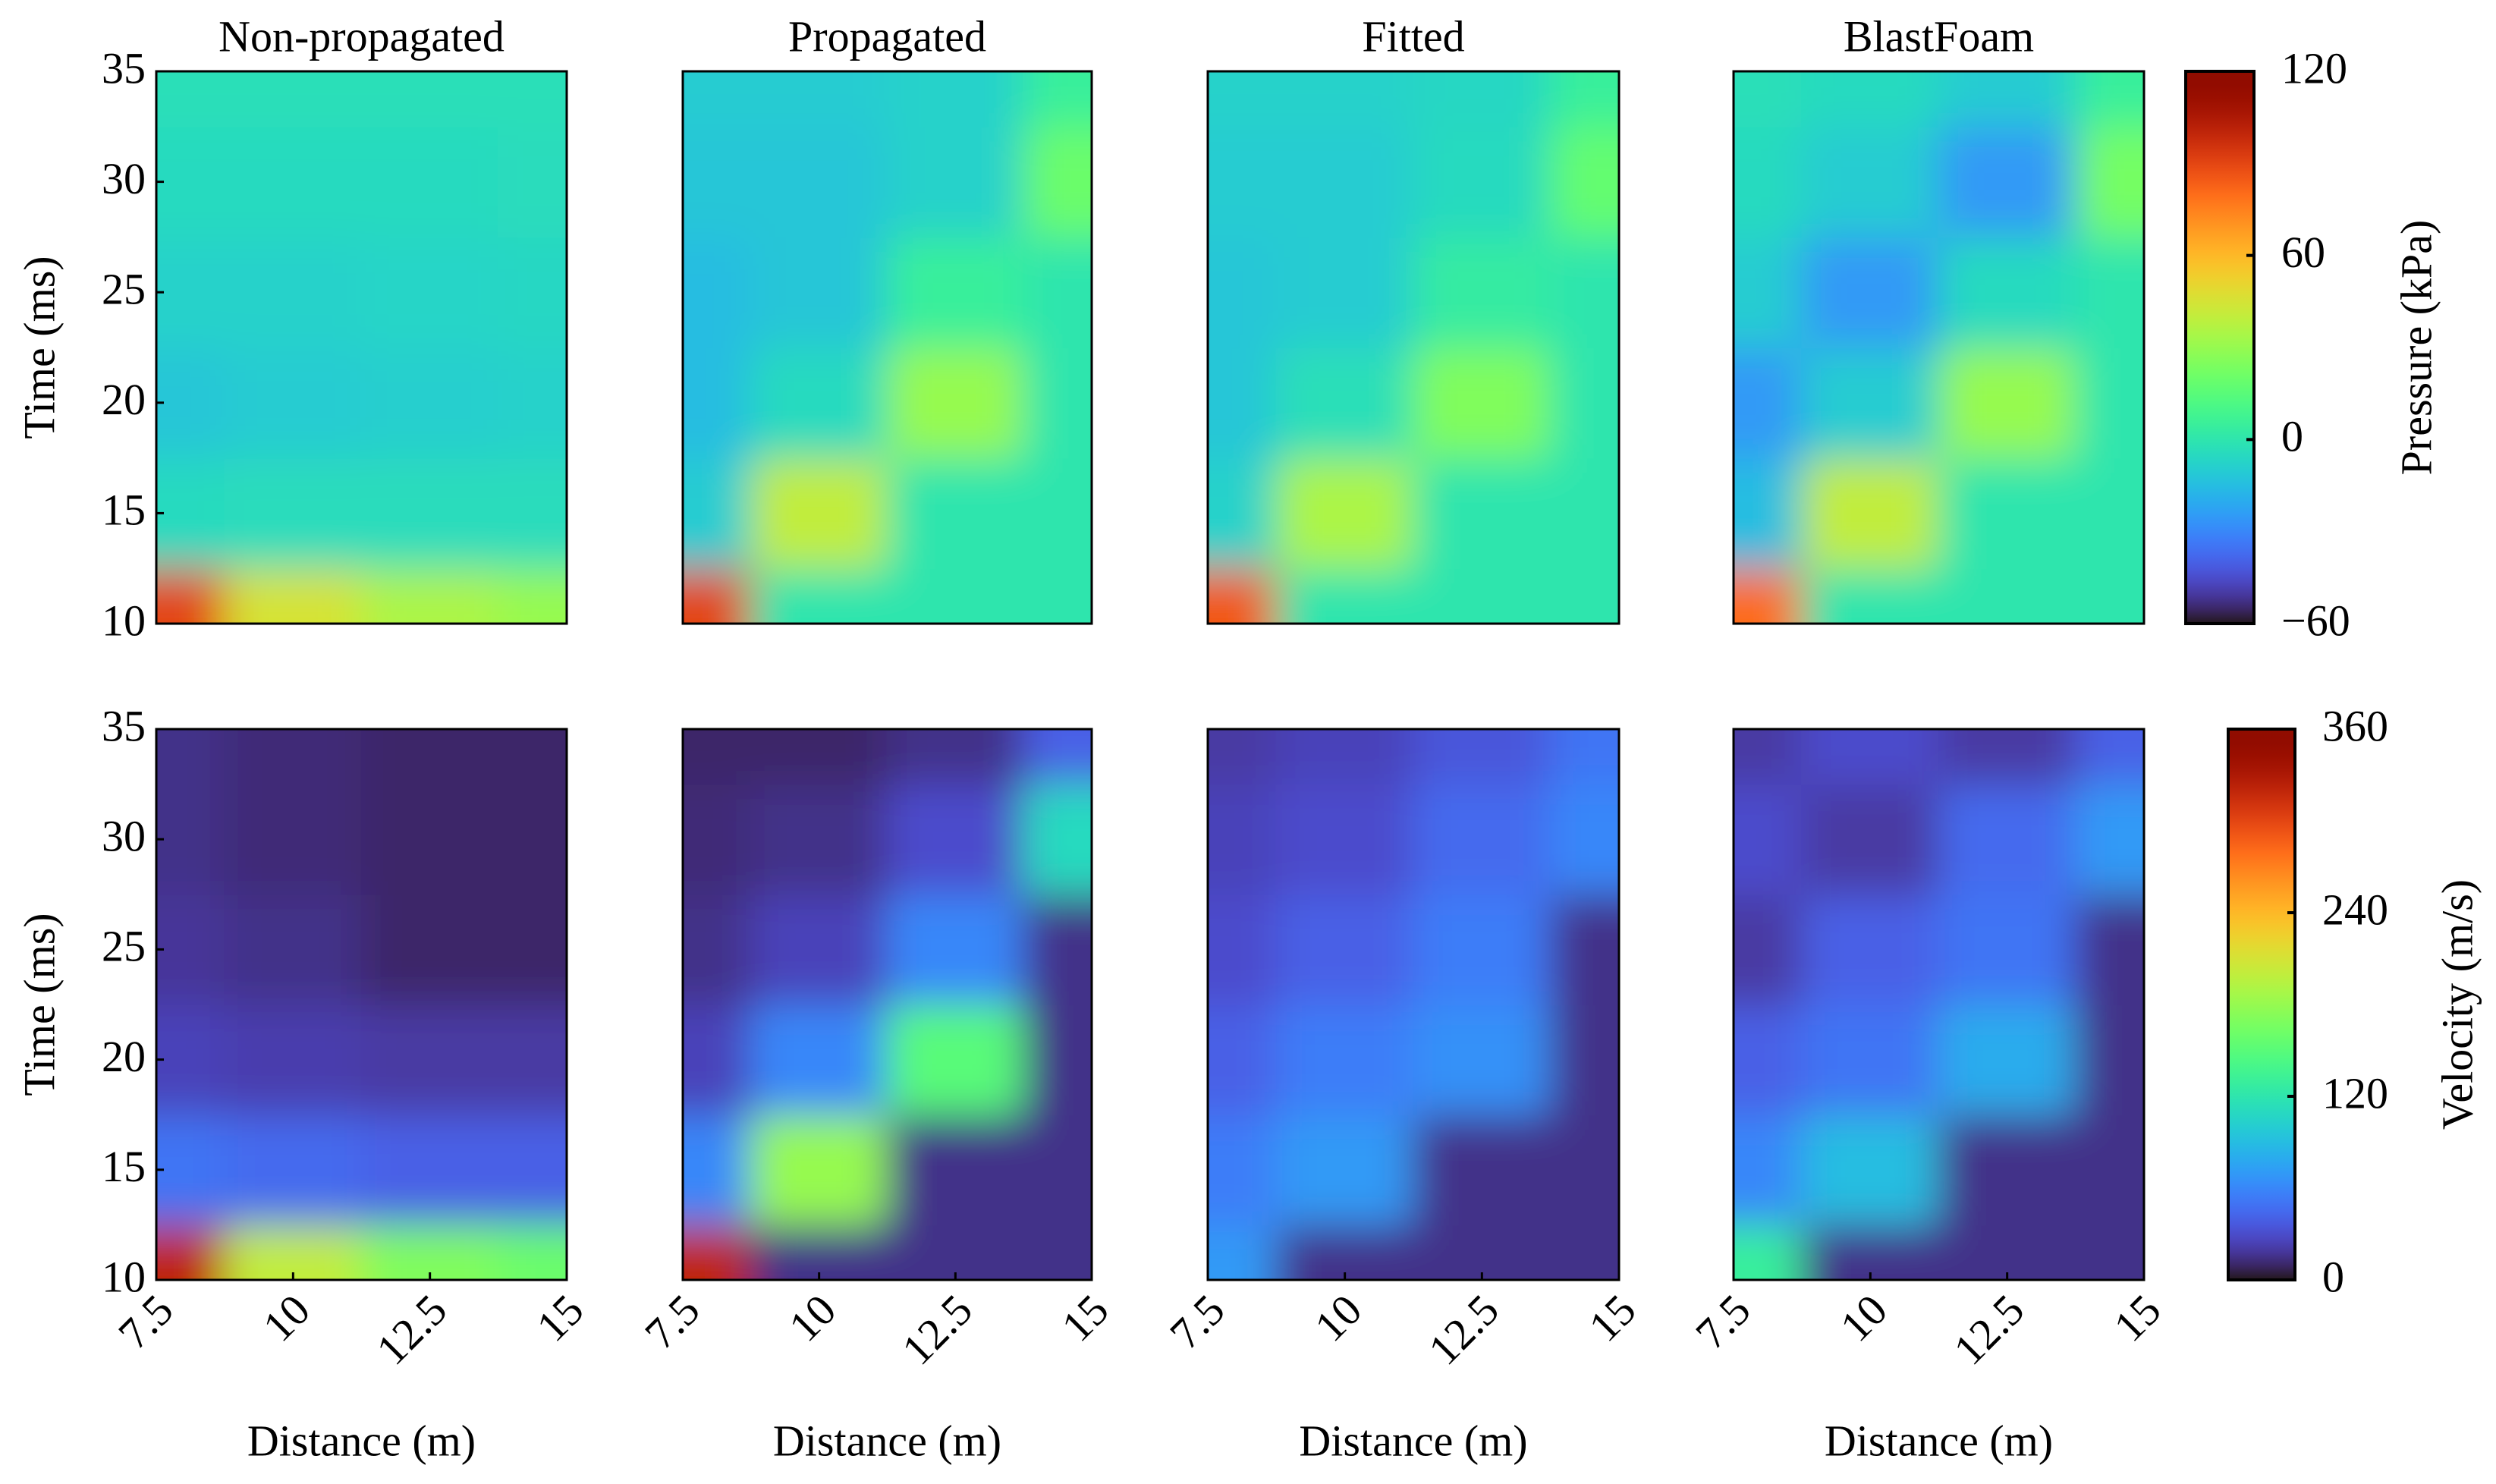  Describe the element at coordinates (124, 946) in the screenshot. I see `y-tick-label: 25` at that location.